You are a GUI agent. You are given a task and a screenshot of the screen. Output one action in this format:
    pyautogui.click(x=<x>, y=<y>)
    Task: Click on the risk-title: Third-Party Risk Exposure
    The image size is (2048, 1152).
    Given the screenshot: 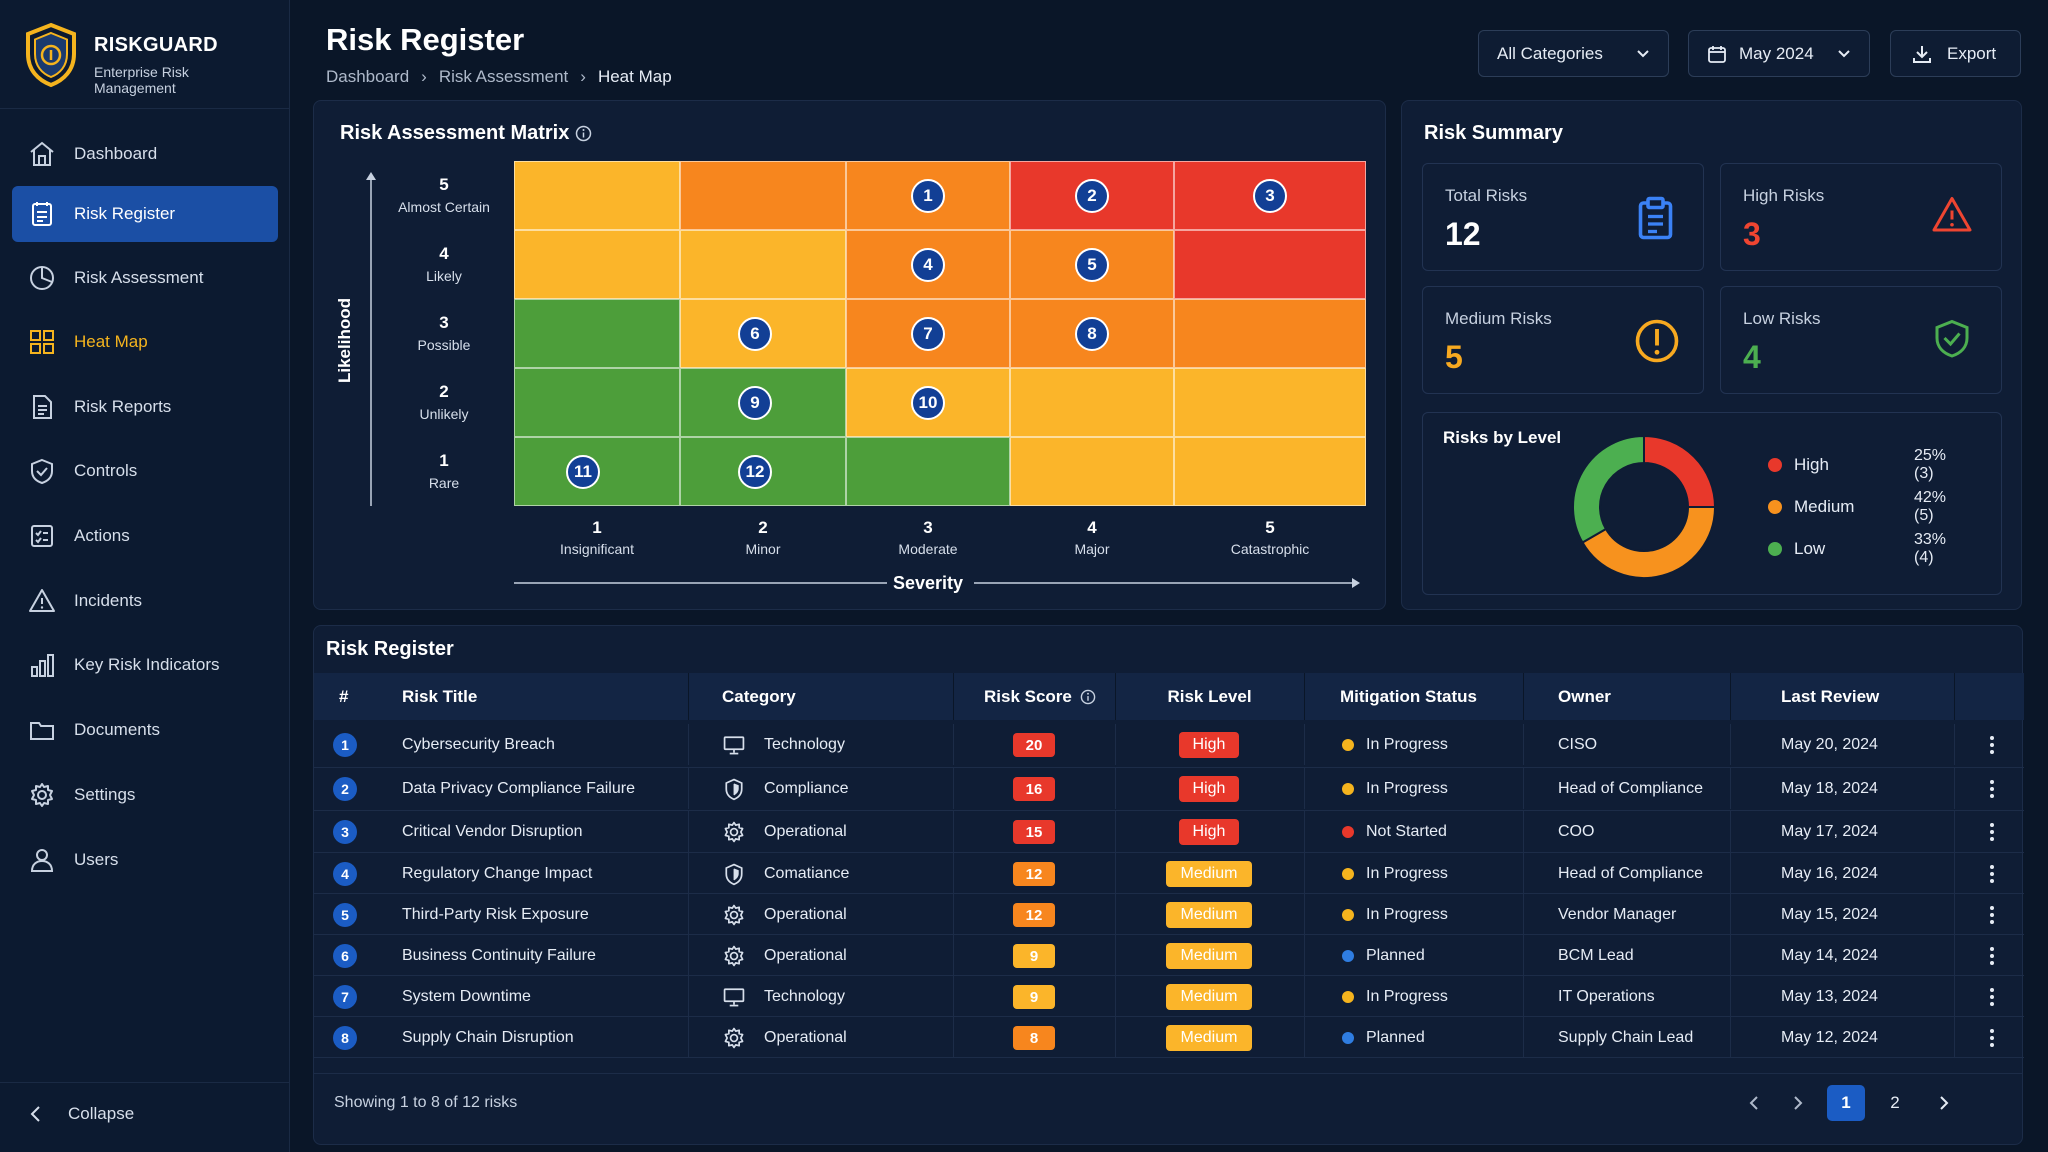 What is the action you would take?
    pyautogui.click(x=495, y=914)
    